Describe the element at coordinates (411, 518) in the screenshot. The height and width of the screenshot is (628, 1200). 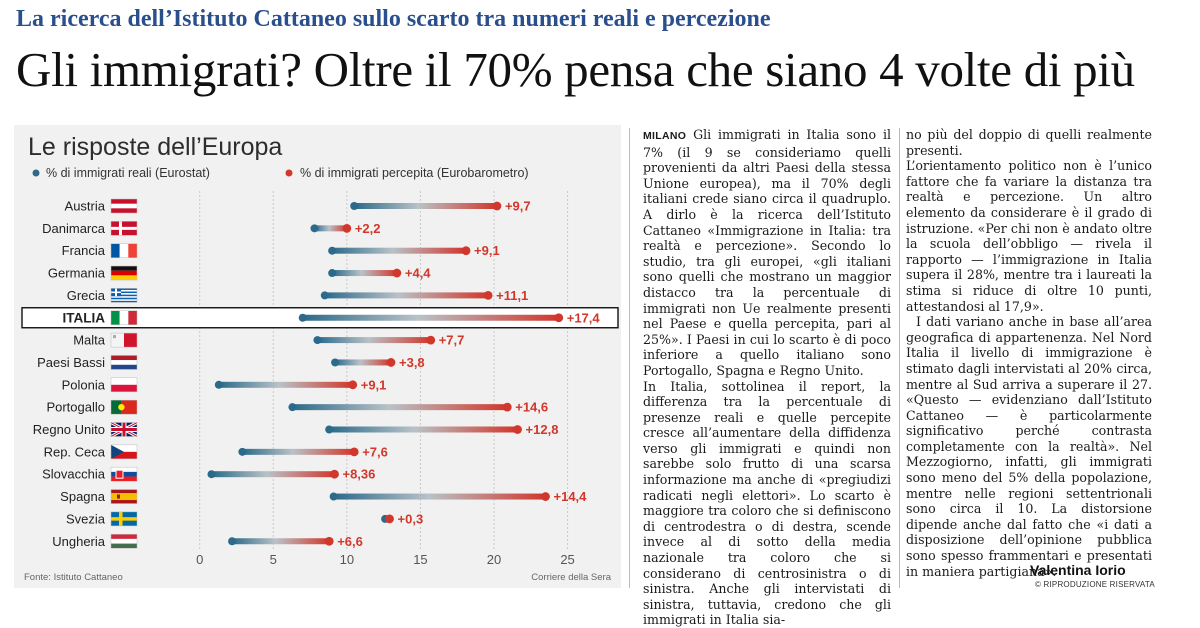
I see `difference-label: +0,3` at that location.